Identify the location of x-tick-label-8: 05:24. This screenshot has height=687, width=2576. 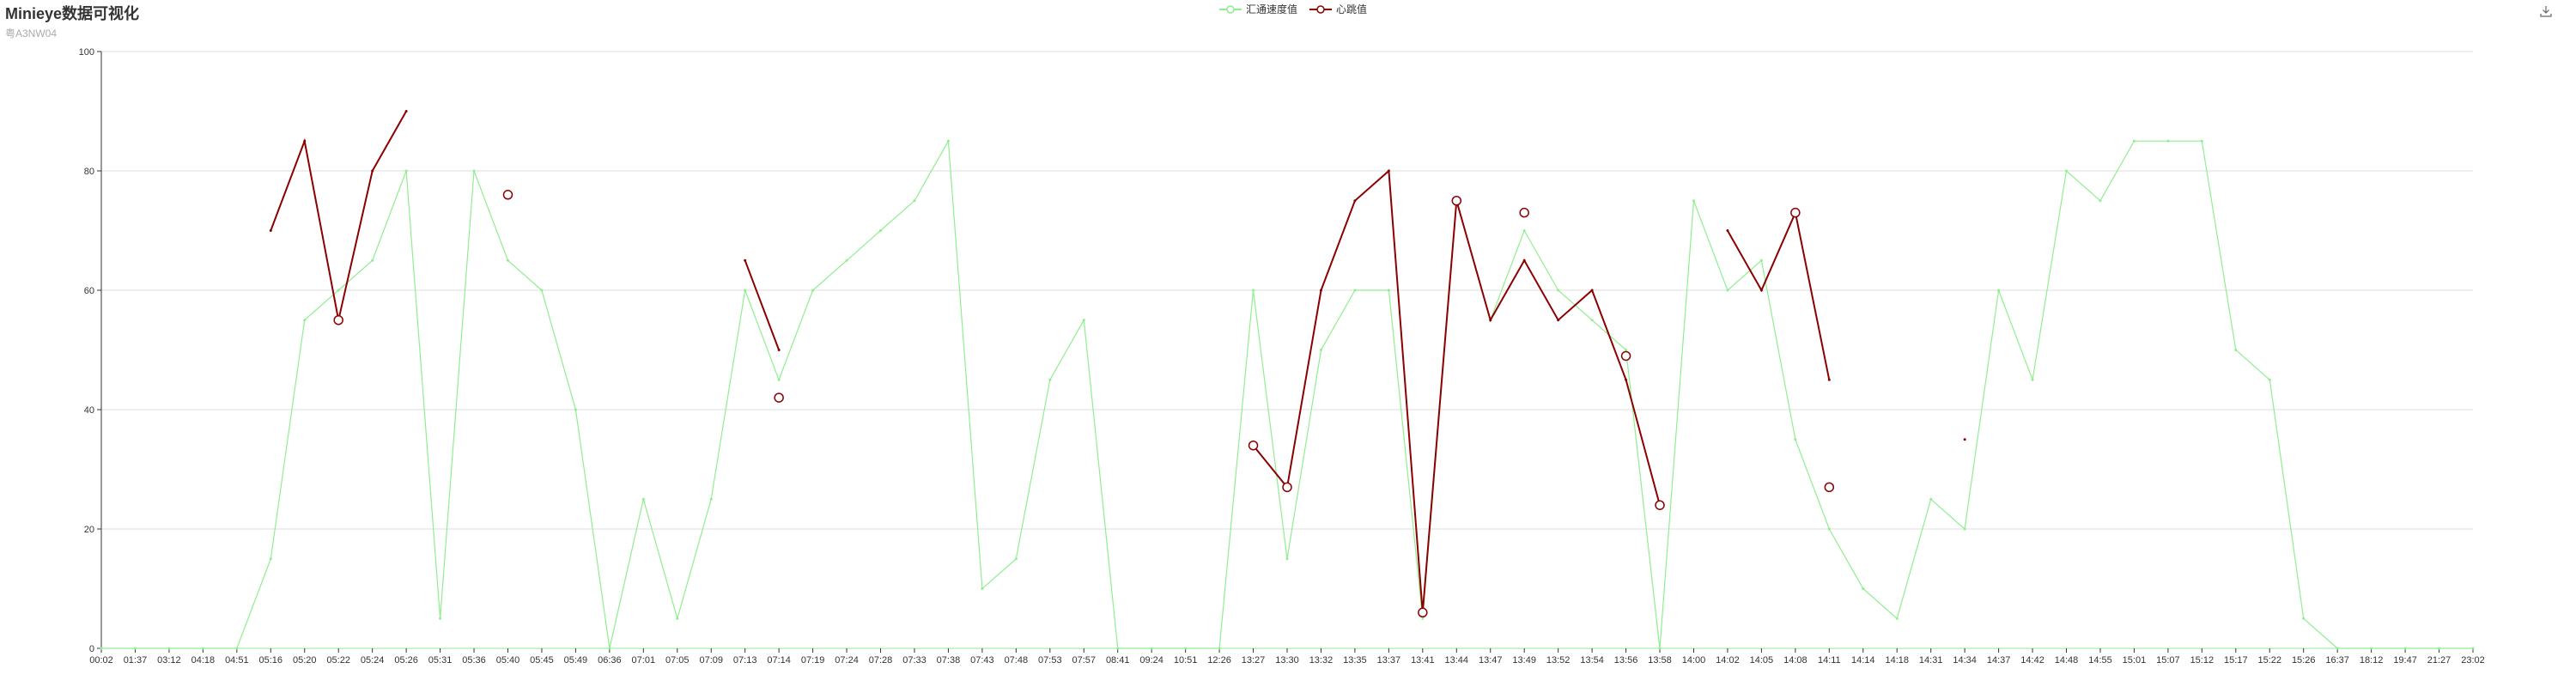
(373, 660).